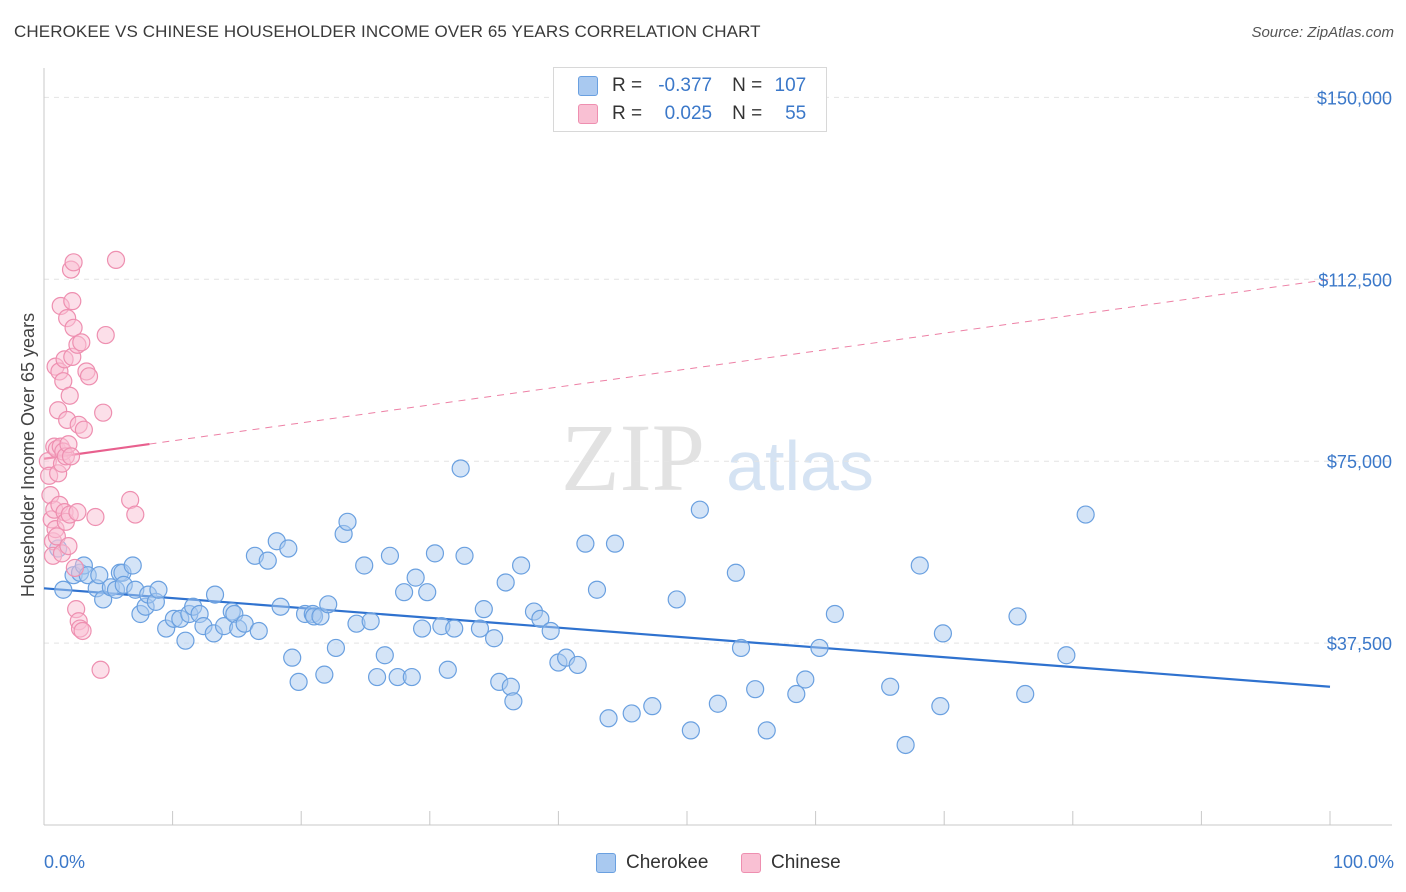 This screenshot has width=1406, height=892. What do you see at coordinates (688, 113) in the screenshot?
I see `legend-r-value: 0.025` at bounding box center [688, 113].